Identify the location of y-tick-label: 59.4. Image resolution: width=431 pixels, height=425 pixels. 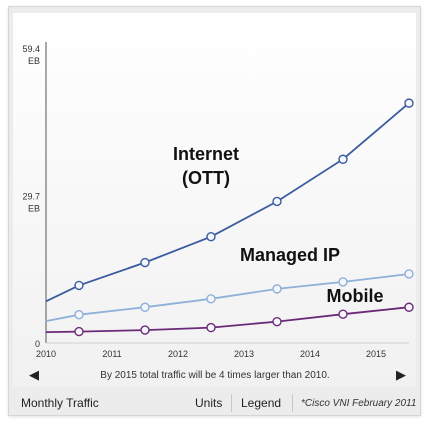
(31, 49).